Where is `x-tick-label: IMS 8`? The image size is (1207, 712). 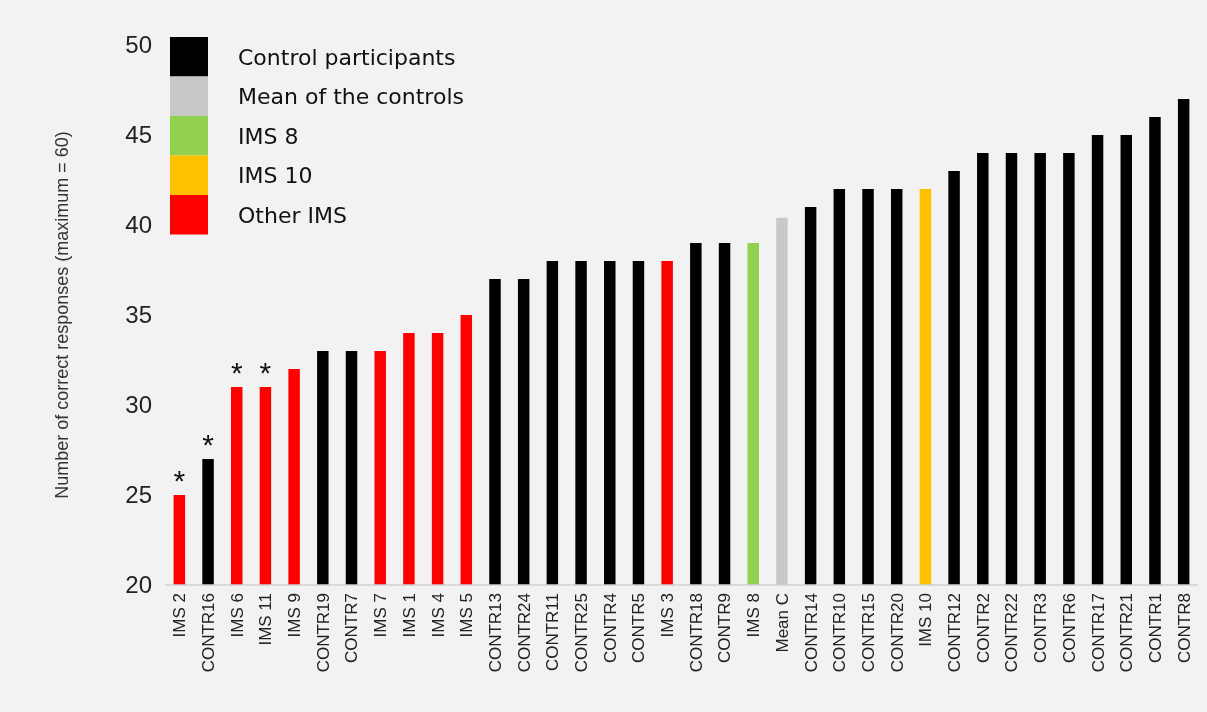 x-tick-label: IMS 8 is located at coordinates (754, 615).